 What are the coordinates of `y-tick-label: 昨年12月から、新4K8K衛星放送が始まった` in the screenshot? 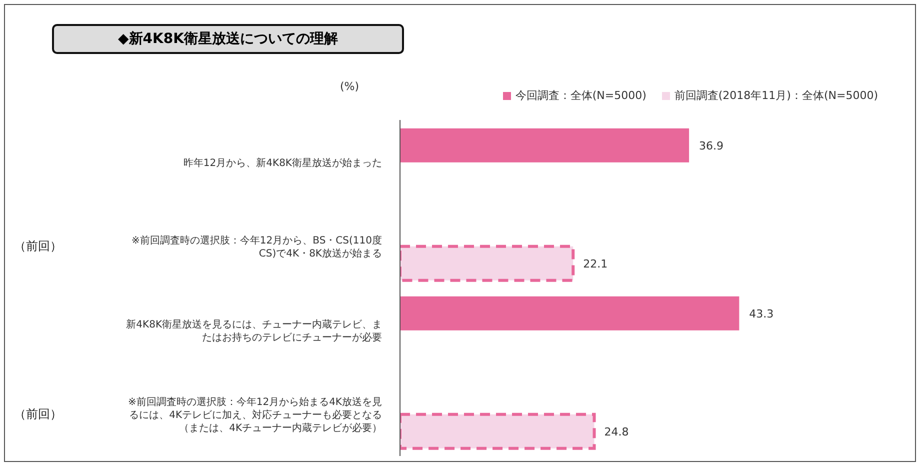 It's located at (282, 163).